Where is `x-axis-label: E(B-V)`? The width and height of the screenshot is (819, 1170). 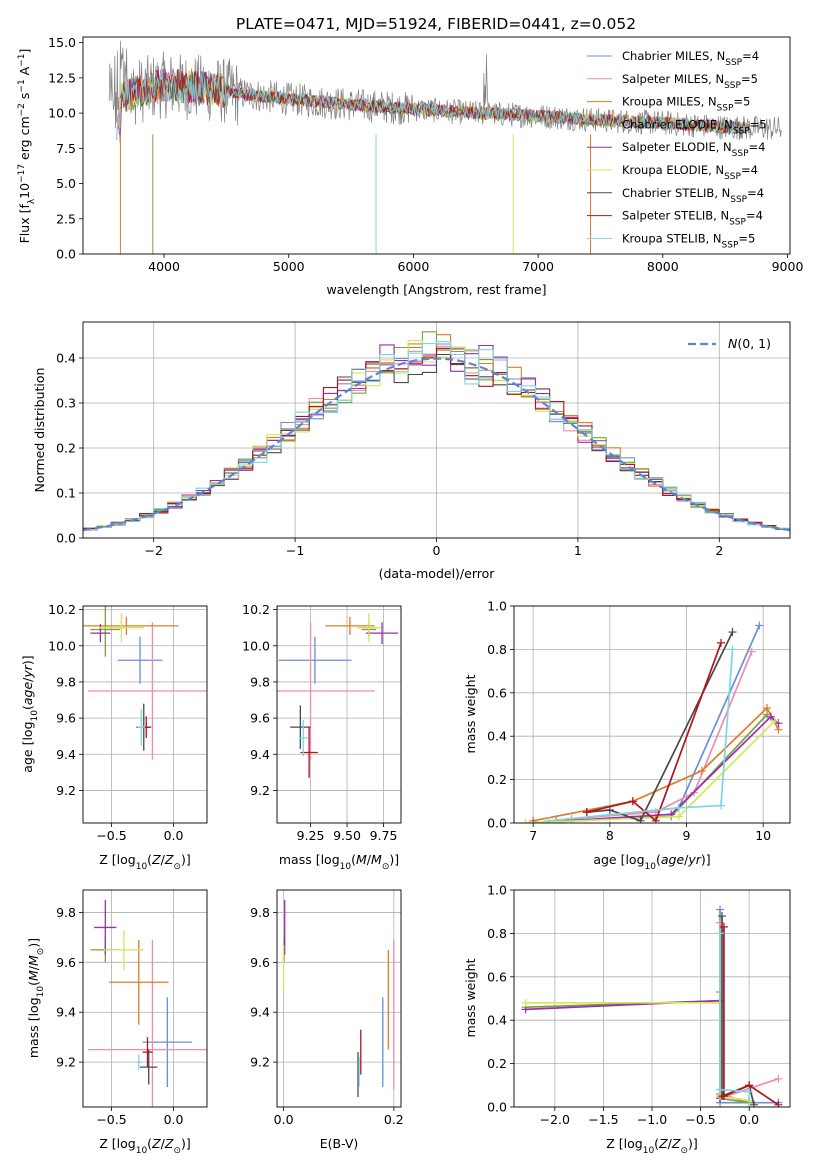
x-axis-label: E(B-V) is located at coordinates (339, 1143).